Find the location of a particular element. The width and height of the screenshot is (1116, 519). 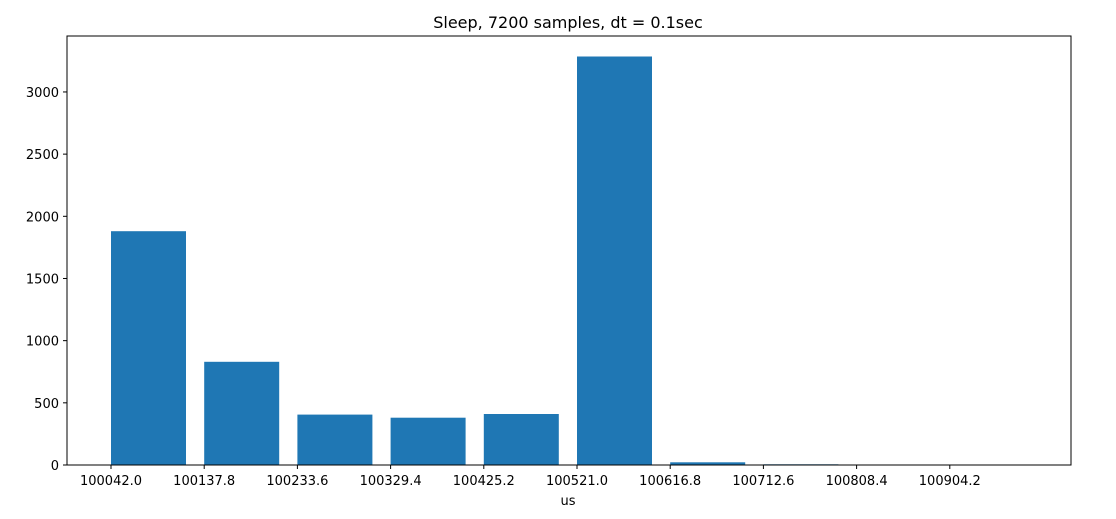

x-tick-label: 100137.8 is located at coordinates (204, 481).